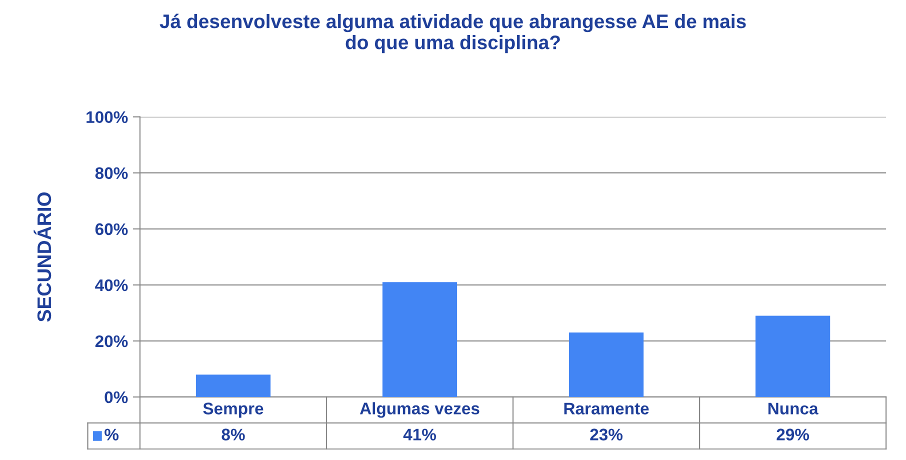 The height and width of the screenshot is (460, 906). I want to click on x-tick-label: Algumas vezes, so click(420, 410).